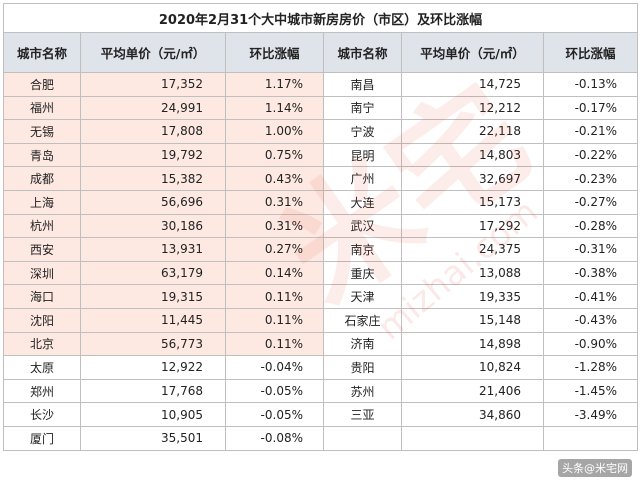  What do you see at coordinates (595, 468) in the screenshot?
I see `source-credit: 头条@米宅网` at bounding box center [595, 468].